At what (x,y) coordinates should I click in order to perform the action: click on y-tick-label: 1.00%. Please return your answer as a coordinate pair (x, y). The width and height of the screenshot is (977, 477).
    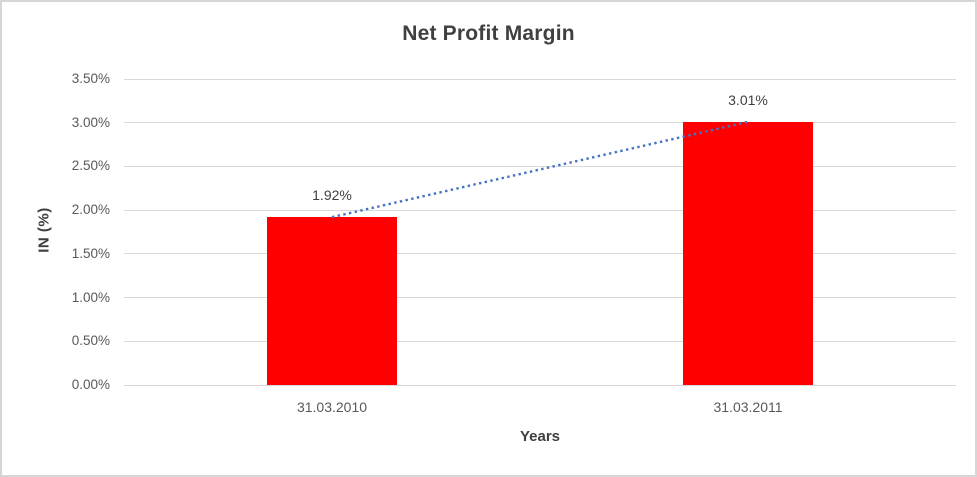
    Looking at the image, I should click on (90, 297).